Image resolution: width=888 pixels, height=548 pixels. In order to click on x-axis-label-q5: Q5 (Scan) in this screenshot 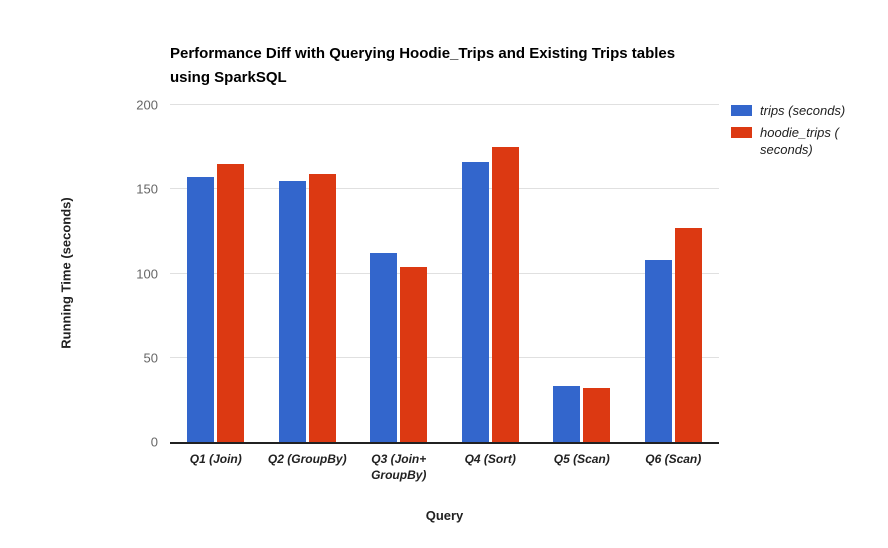, I will do `click(581, 459)`.